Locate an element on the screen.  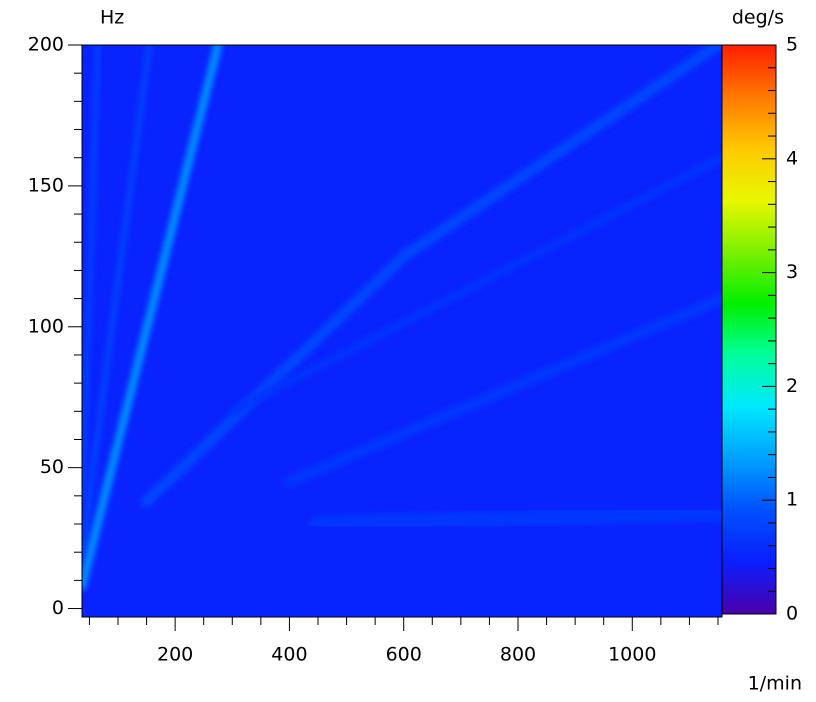
x-tick-label: 600 is located at coordinates (404, 655).